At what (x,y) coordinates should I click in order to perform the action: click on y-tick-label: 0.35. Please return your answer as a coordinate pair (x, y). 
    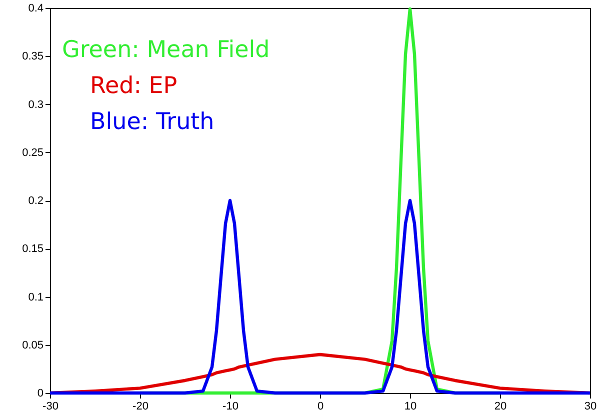
    Looking at the image, I should click on (33, 56).